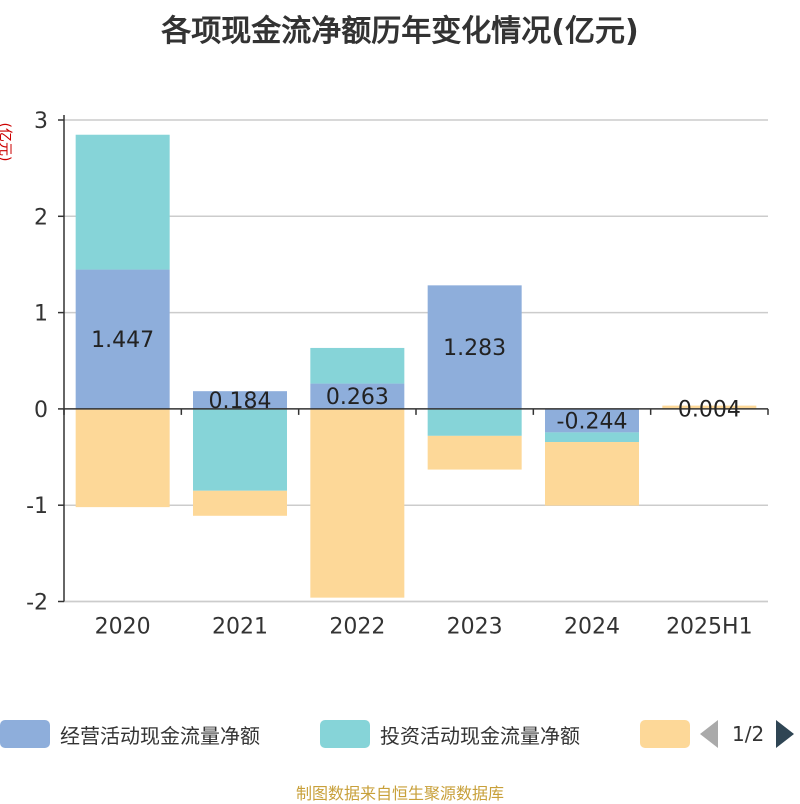 The image size is (800, 804). What do you see at coordinates (785, 734) in the screenshot?
I see `next-page-icon` at bounding box center [785, 734].